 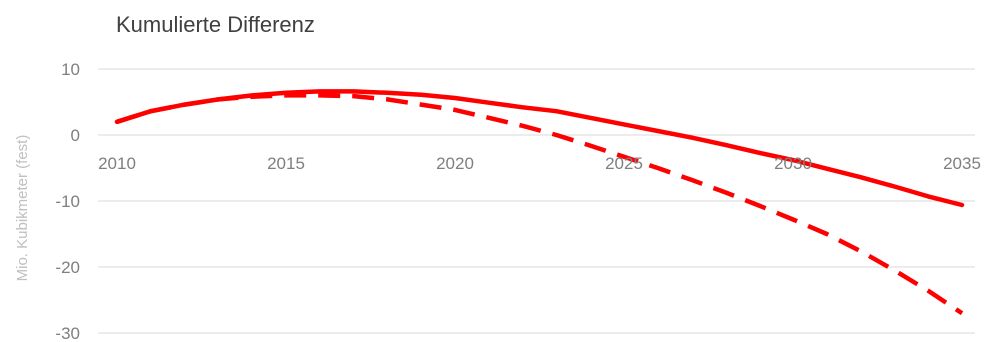 I want to click on y-tick-label: -20, so click(x=67, y=267).